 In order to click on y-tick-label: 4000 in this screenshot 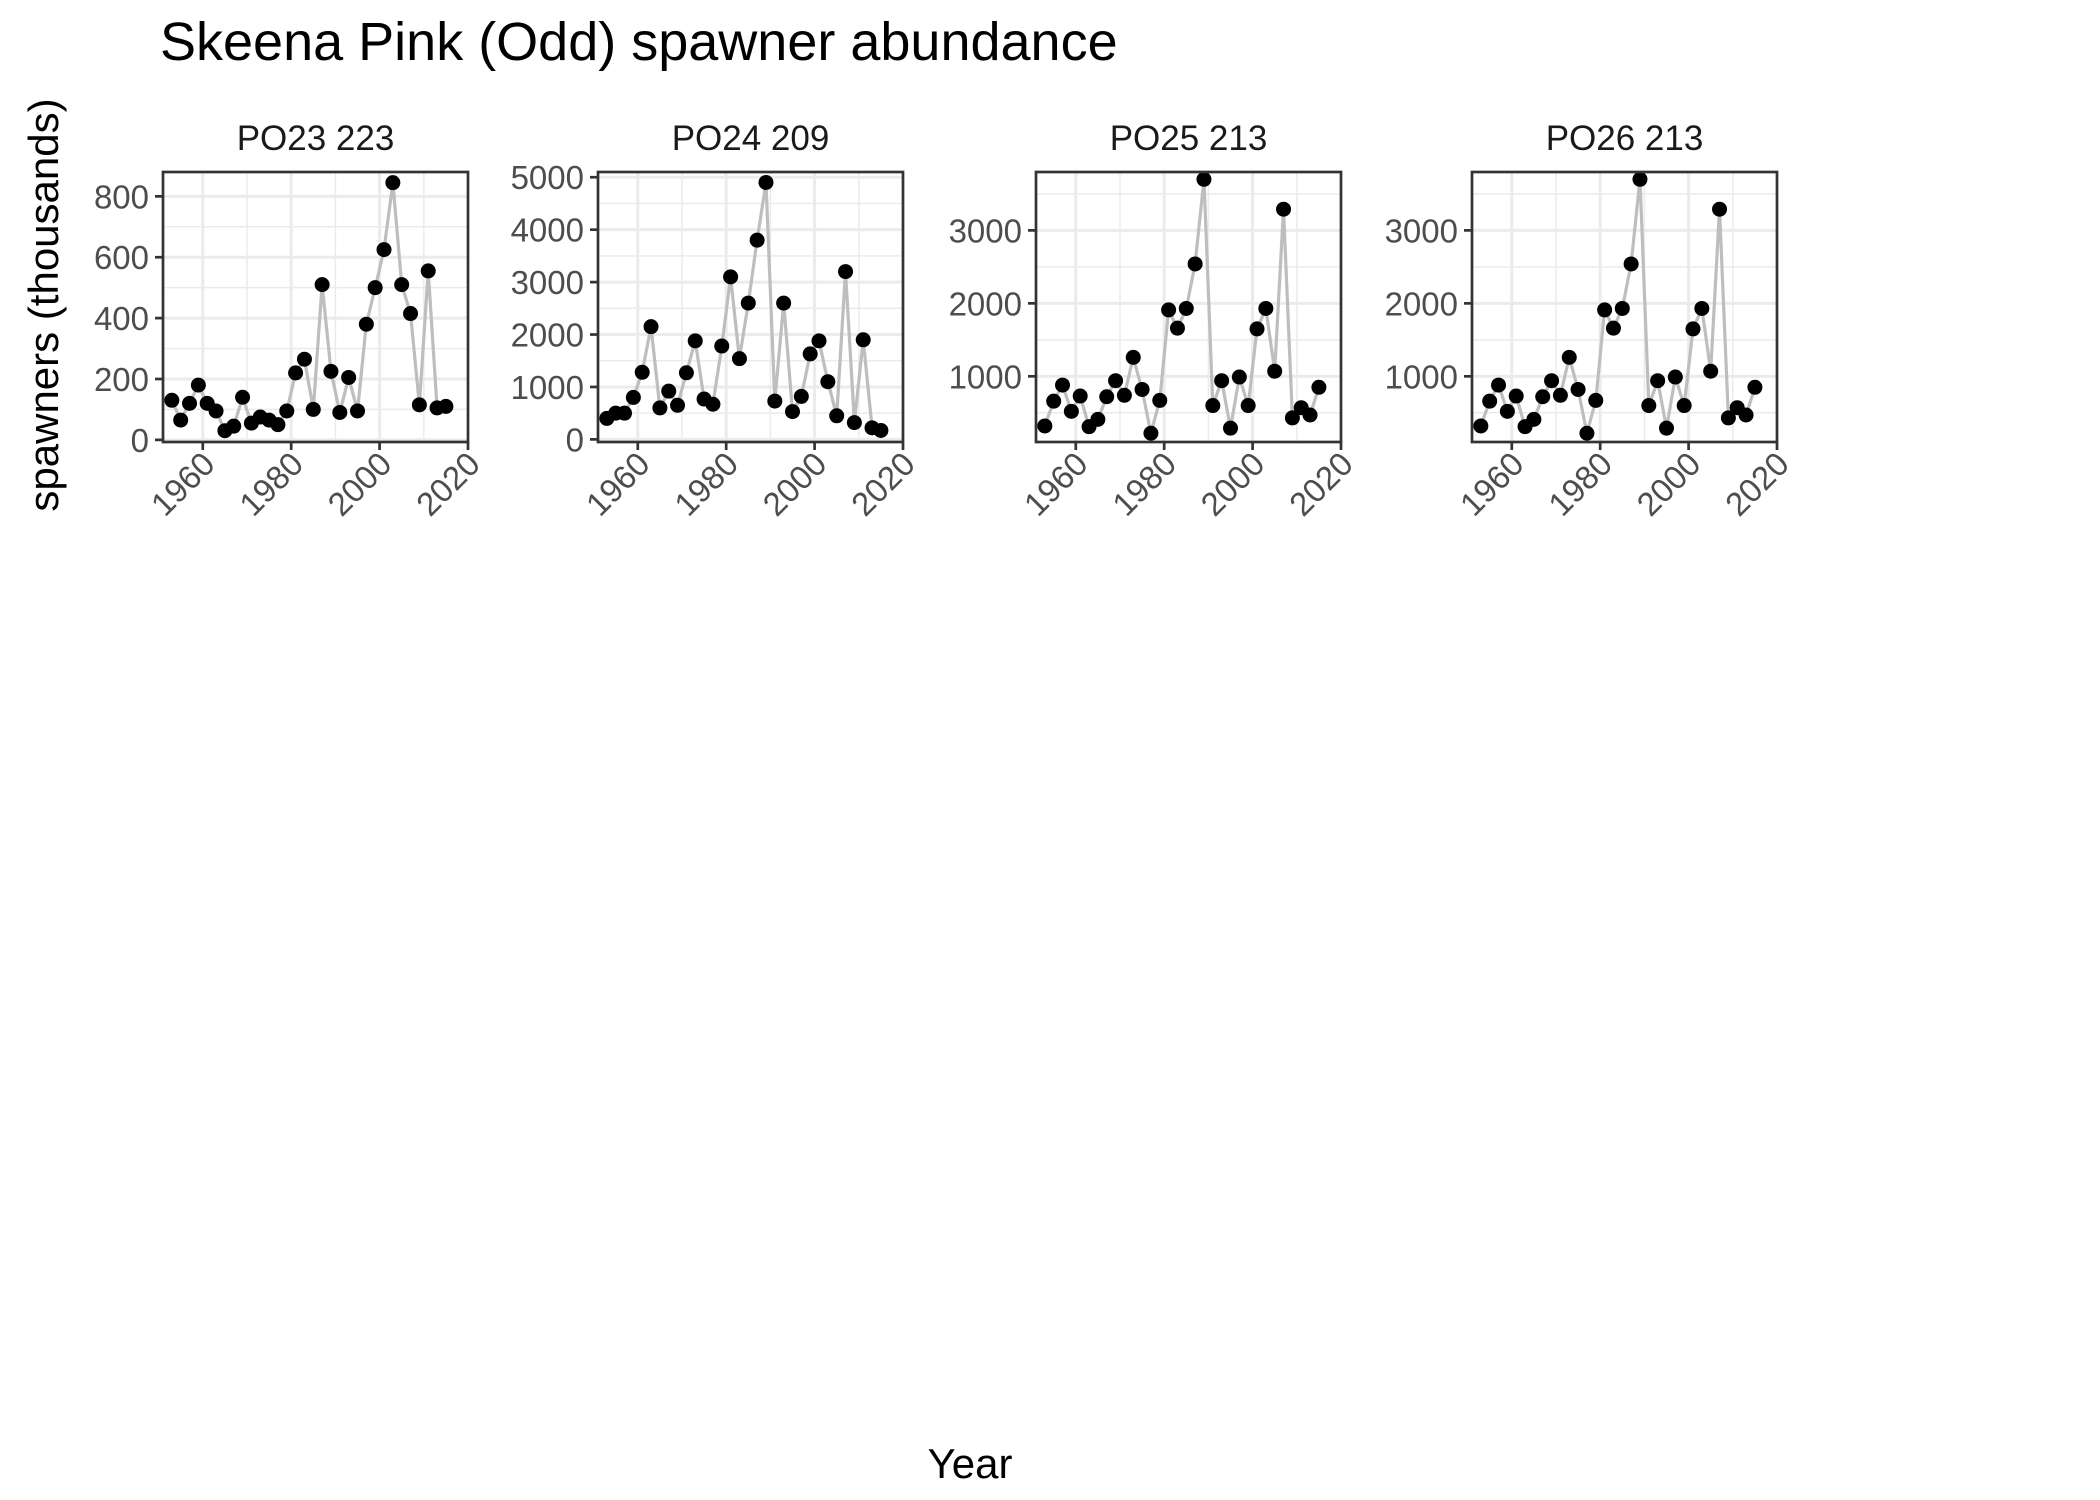, I will do `click(547, 230)`.